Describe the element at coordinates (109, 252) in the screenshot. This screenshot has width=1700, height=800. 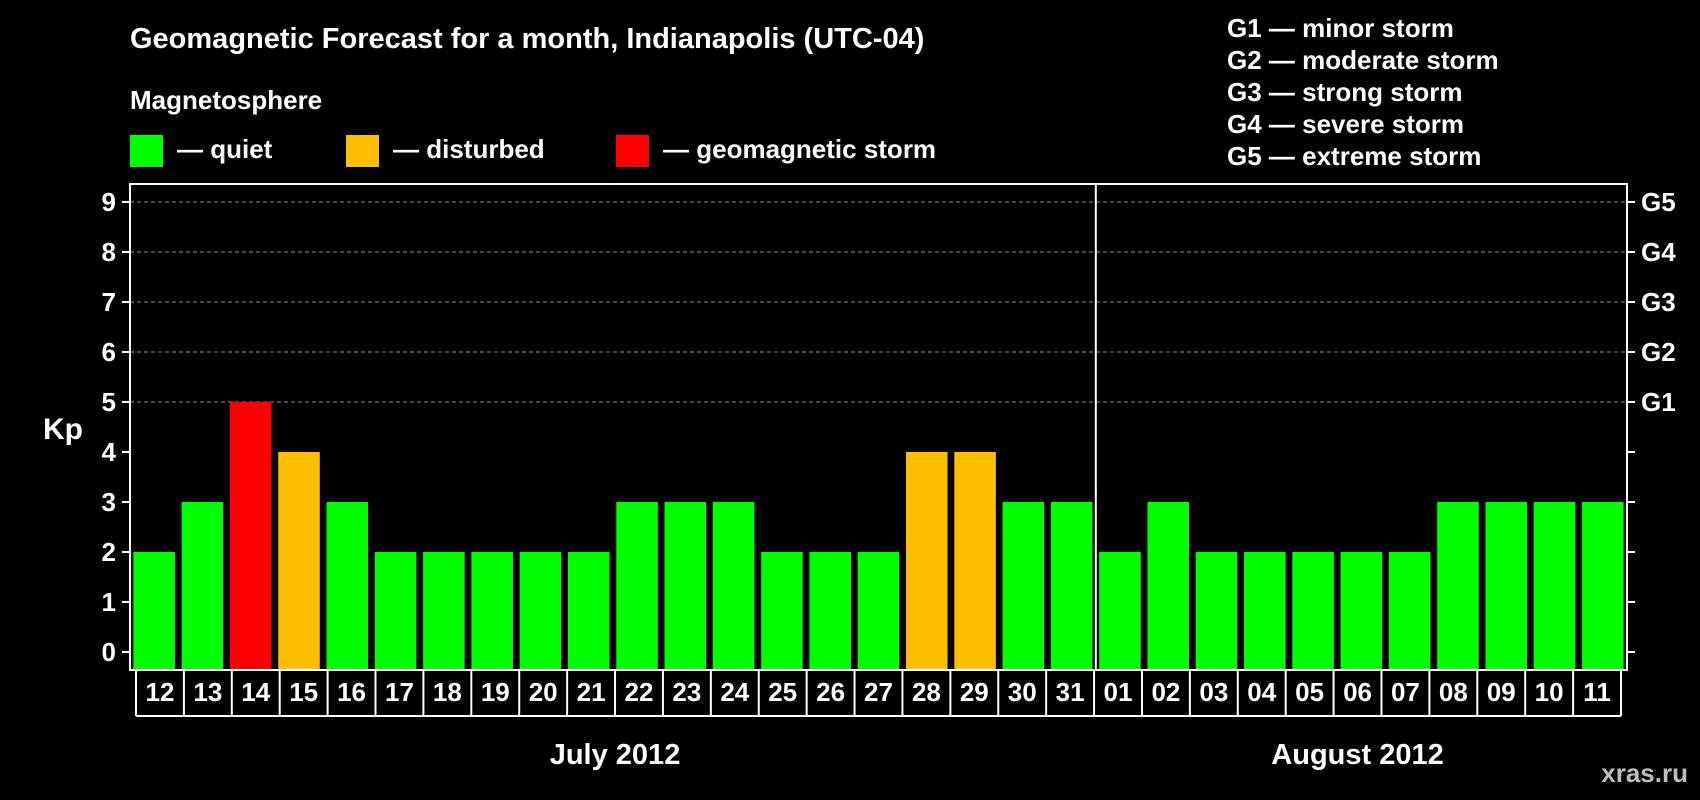
I see `y-tick-label-8: 8` at that location.